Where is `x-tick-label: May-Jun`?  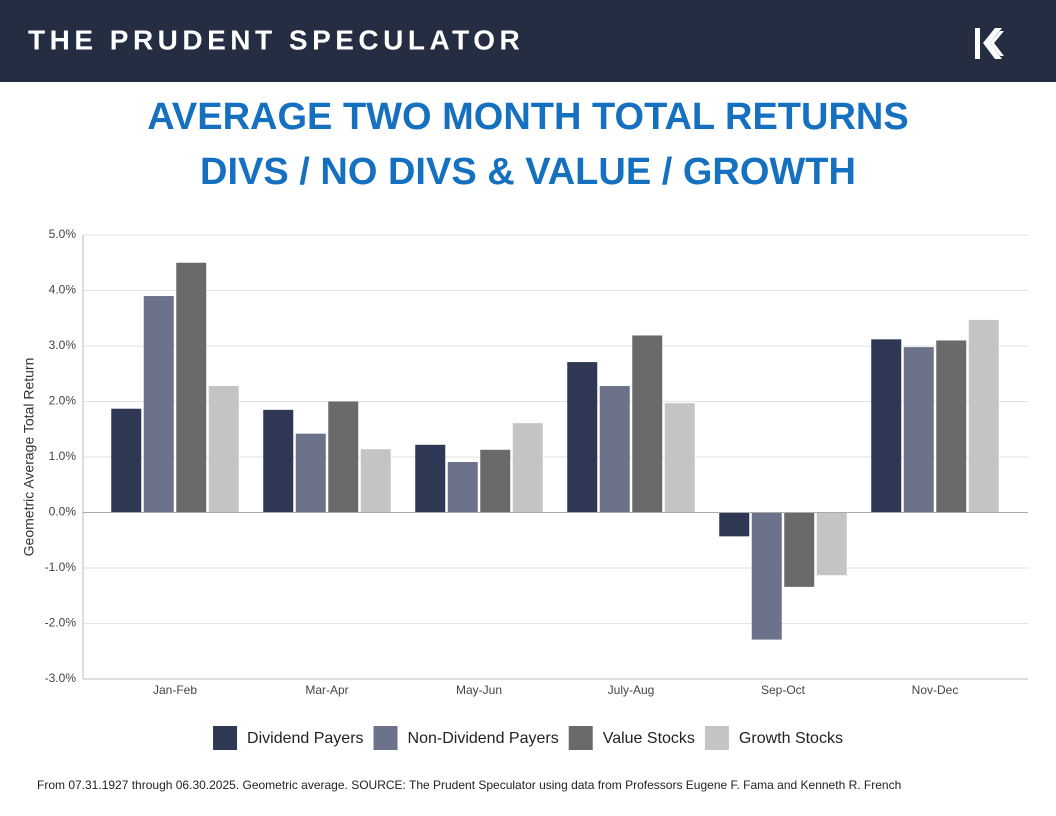
x-tick-label: May-Jun is located at coordinates (479, 690).